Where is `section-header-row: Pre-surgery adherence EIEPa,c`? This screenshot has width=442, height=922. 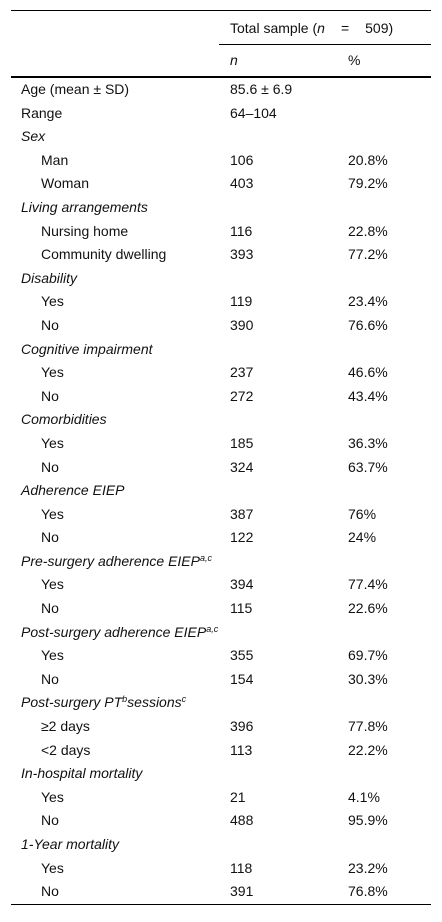
section-header-row: Pre-surgery adherence EIEPa,c is located at coordinates (221, 562).